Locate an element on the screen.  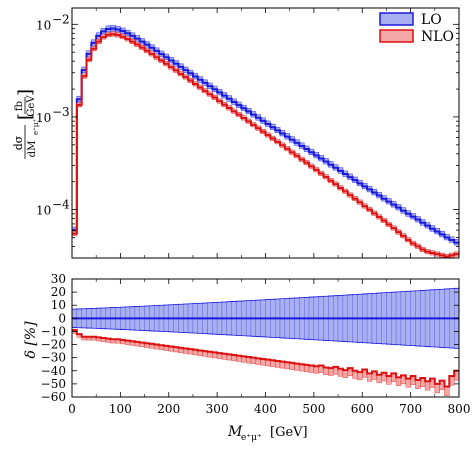
ylabel-num: dσ is located at coordinates (18, 142).